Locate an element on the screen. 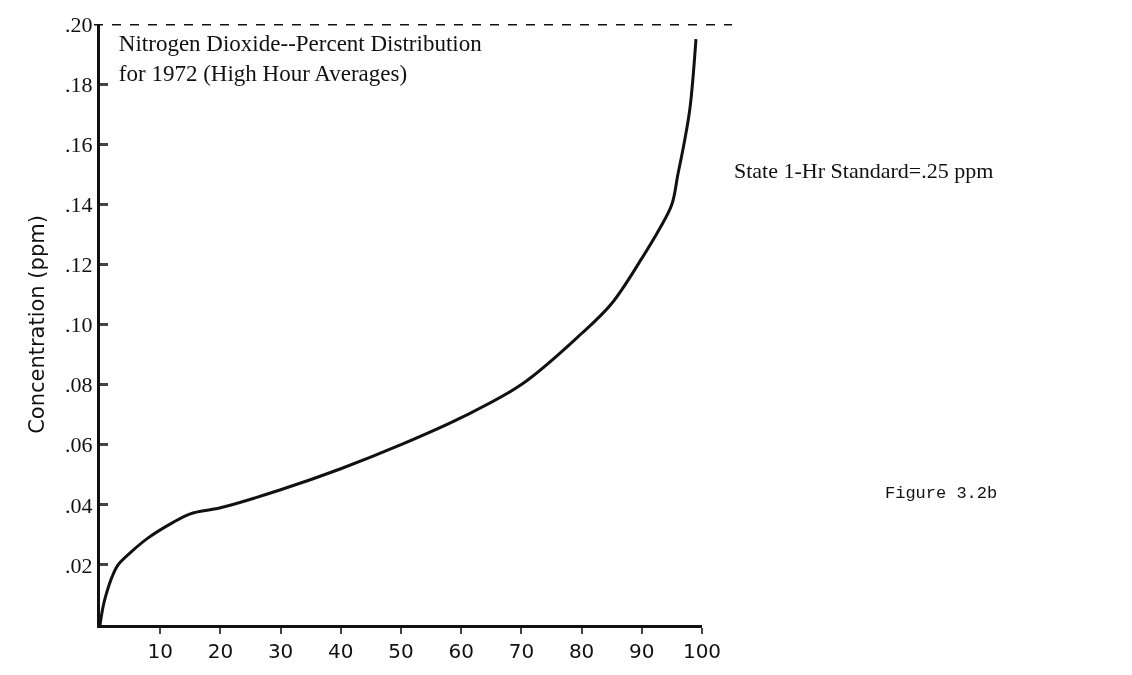 This screenshot has width=1132, height=675. y-tick-label: .08 is located at coordinates (79, 385).